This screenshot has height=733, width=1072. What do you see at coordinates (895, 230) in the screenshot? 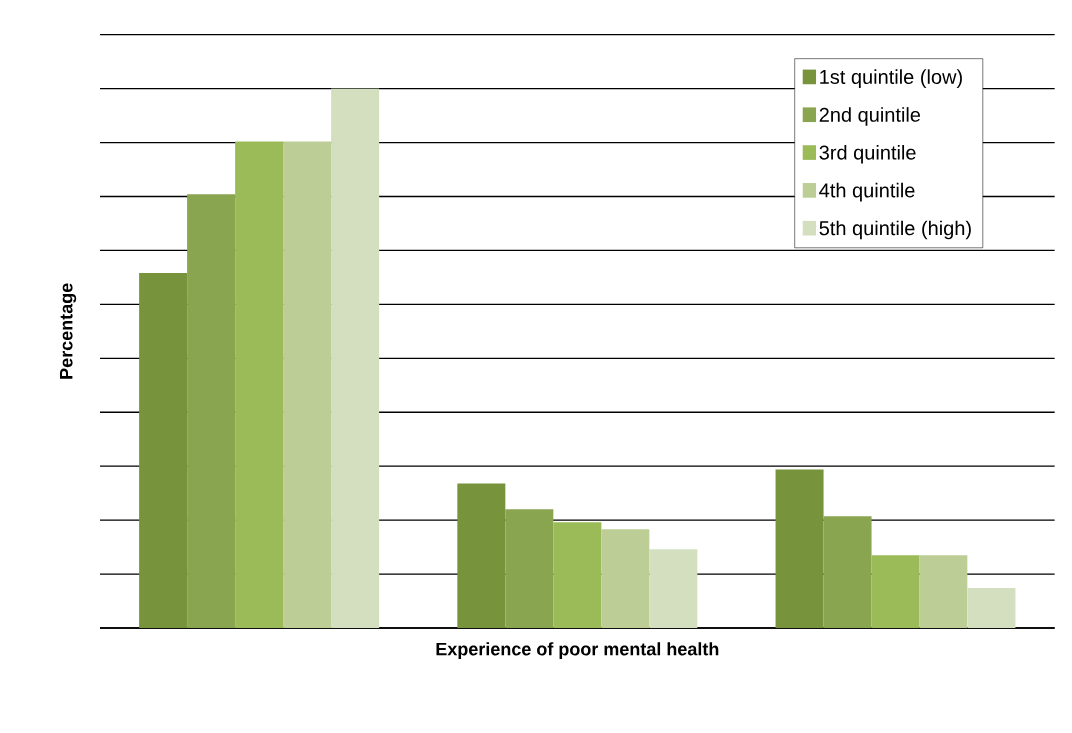
I see `legend-label: 5th quintile (high)` at bounding box center [895, 230].